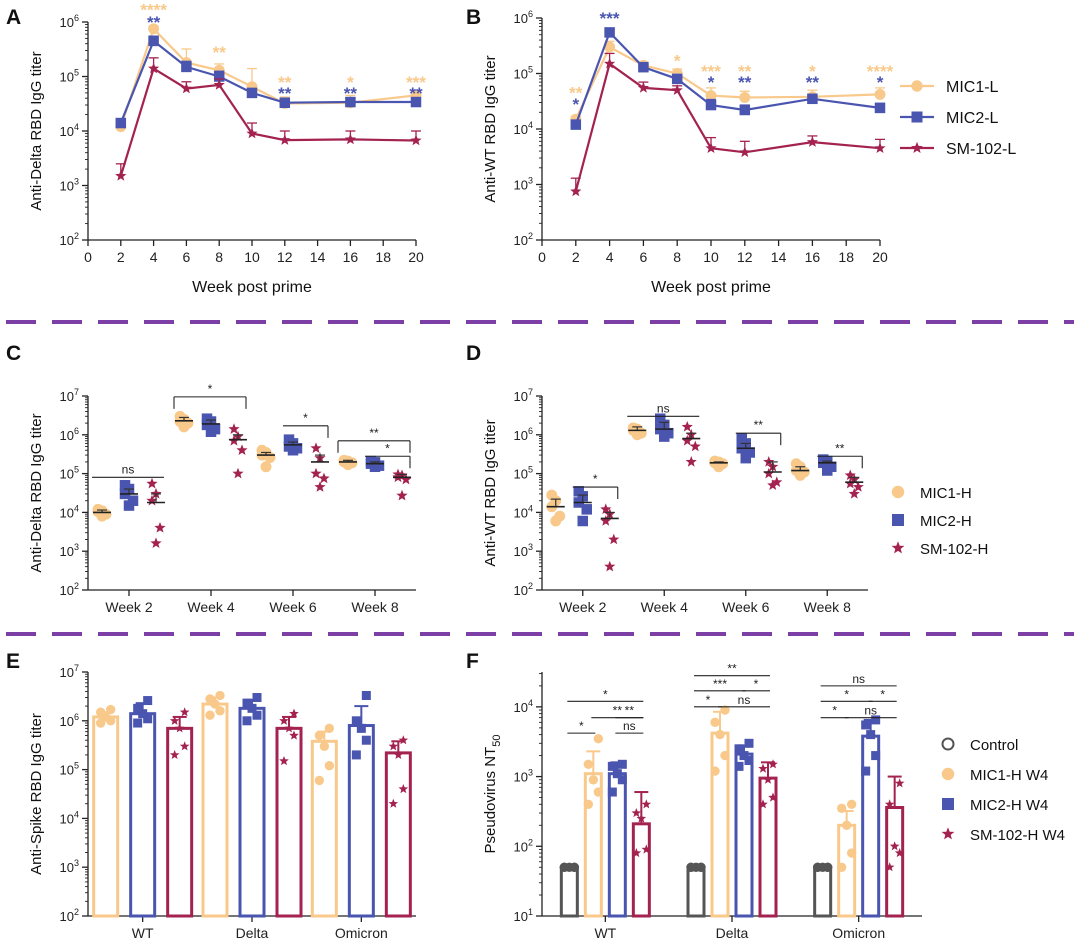  What do you see at coordinates (76, 392) in the screenshot?
I see `y-tick-exponent: 7` at bounding box center [76, 392].